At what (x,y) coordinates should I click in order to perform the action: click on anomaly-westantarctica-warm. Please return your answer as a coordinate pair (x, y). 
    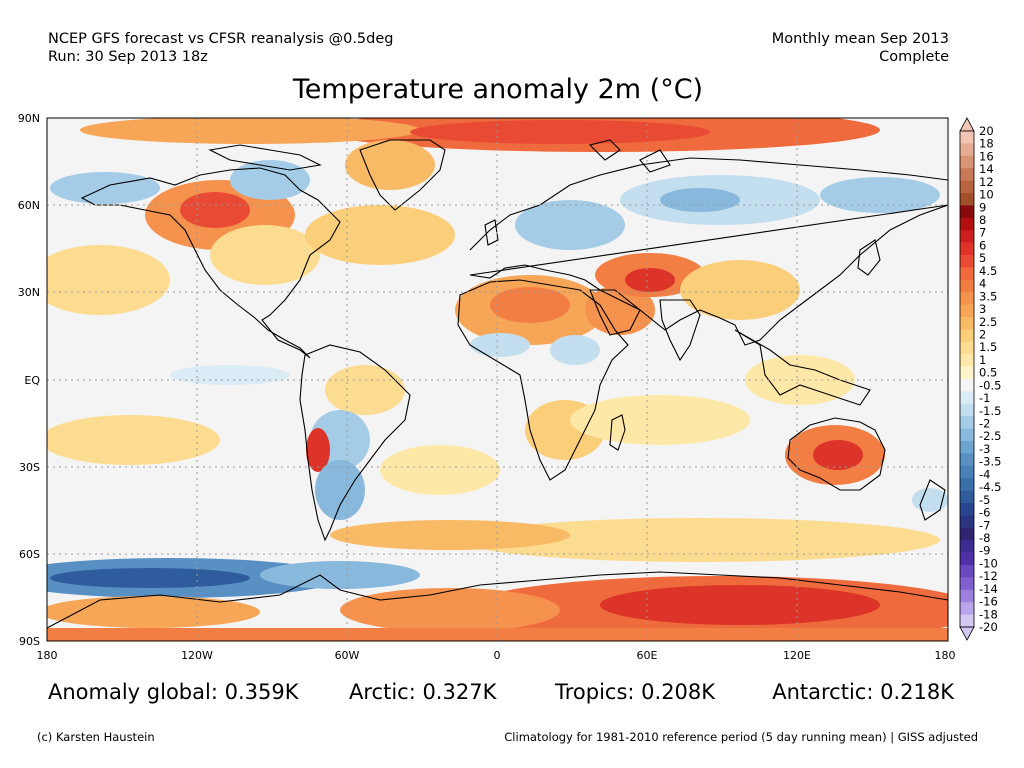
    Looking at the image, I should click on (153, 612).